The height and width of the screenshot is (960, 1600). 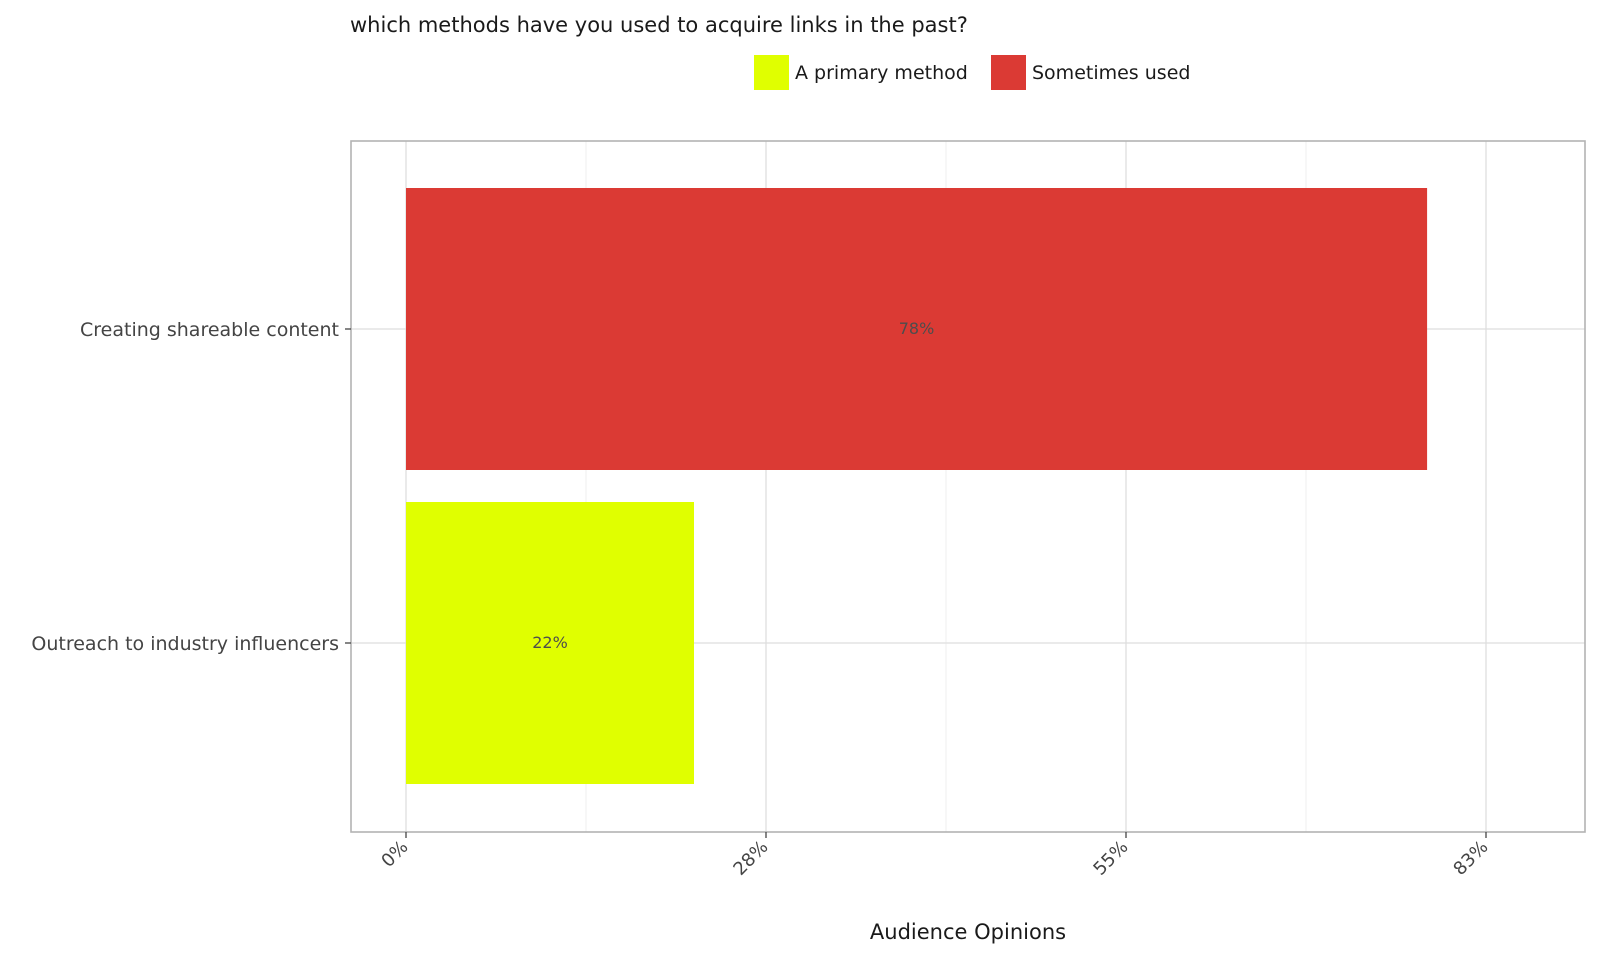 I want to click on legend: A primary method Sometimes used, so click(x=972, y=72).